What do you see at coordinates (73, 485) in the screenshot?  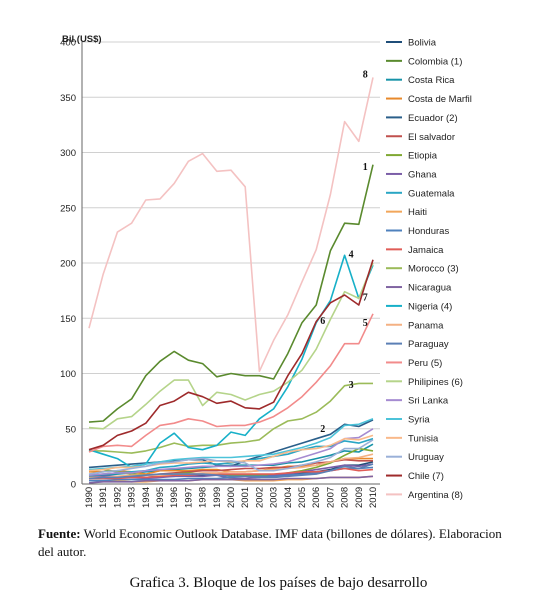 I see `y-tick-label: 0` at bounding box center [73, 485].